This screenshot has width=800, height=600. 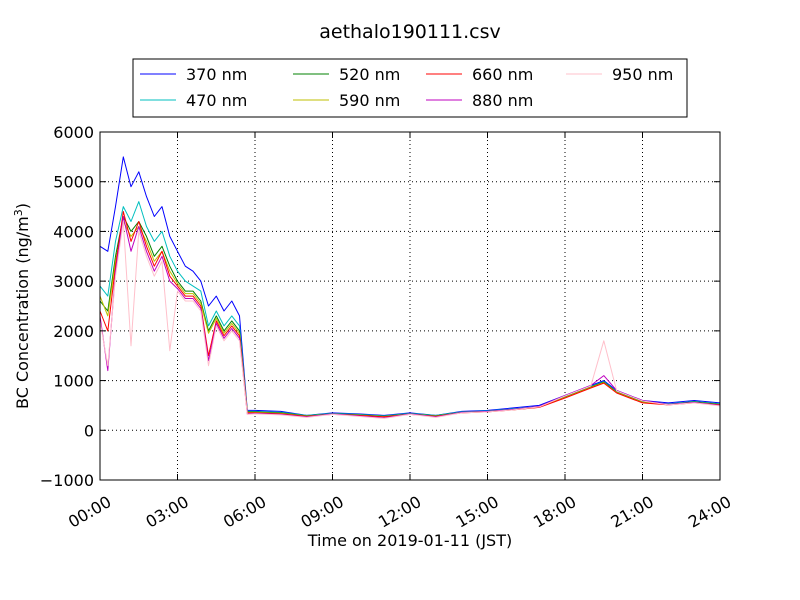 I want to click on y-tick-label: 3000, so click(x=73, y=281).